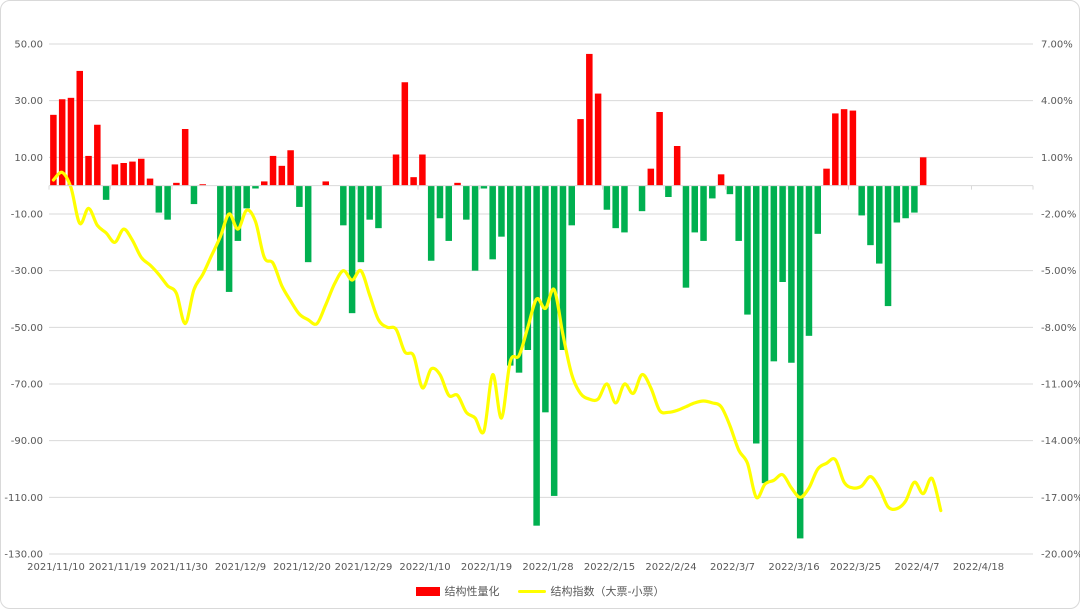 The image size is (1080, 609). I want to click on x-tick-label: 2021/11/19, so click(118, 567).